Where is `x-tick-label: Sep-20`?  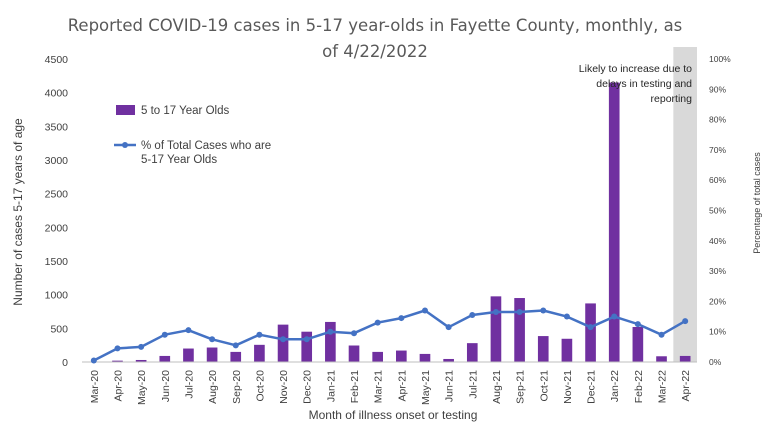 x-tick-label: Sep-20 is located at coordinates (237, 387).